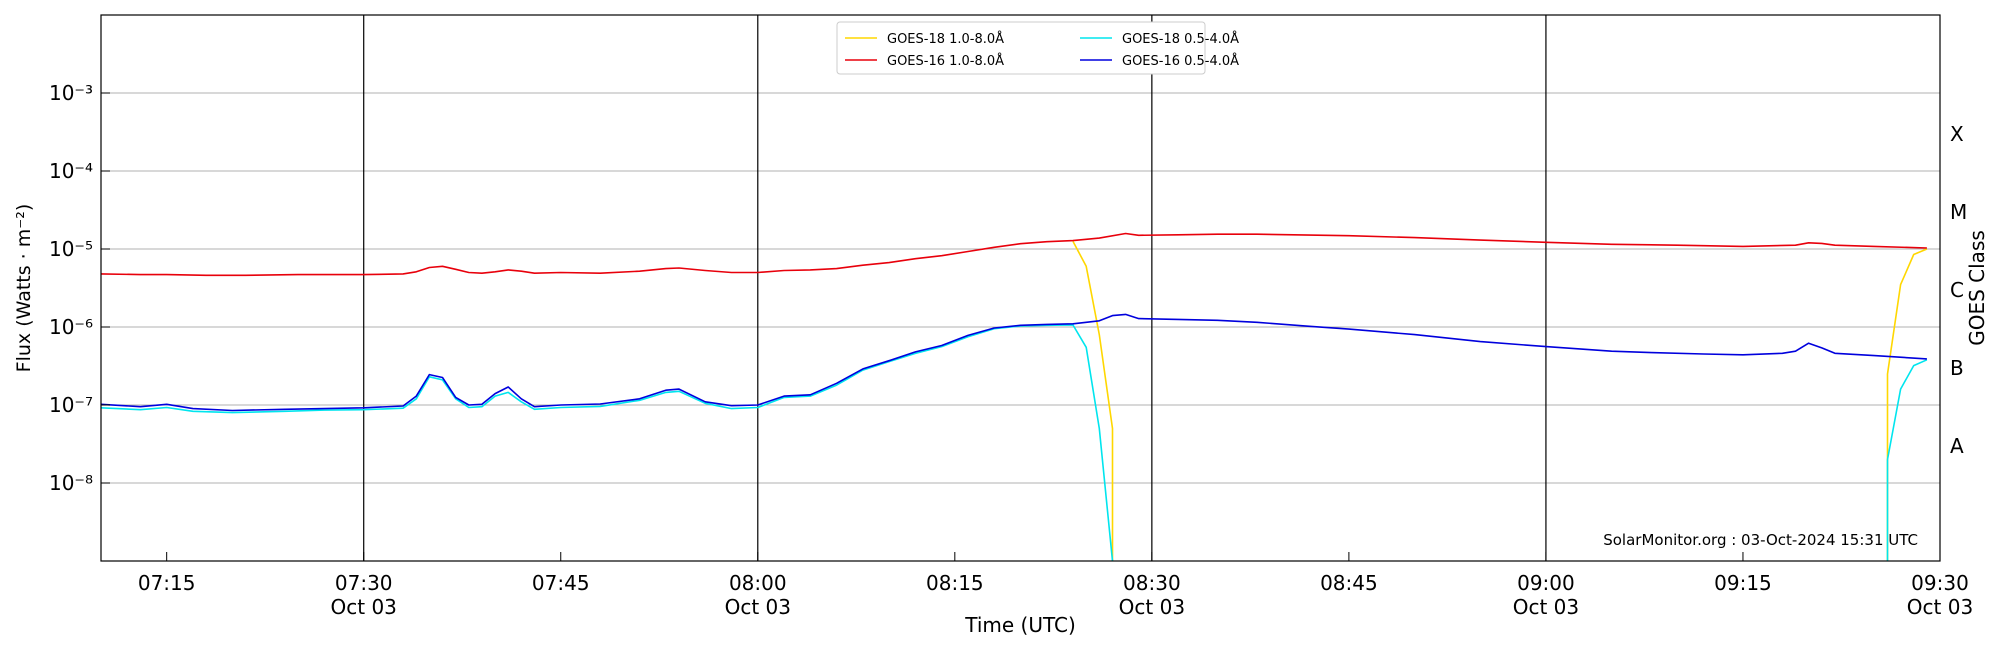  What do you see at coordinates (1957, 446) in the screenshot?
I see `goes-class-label: A` at bounding box center [1957, 446].